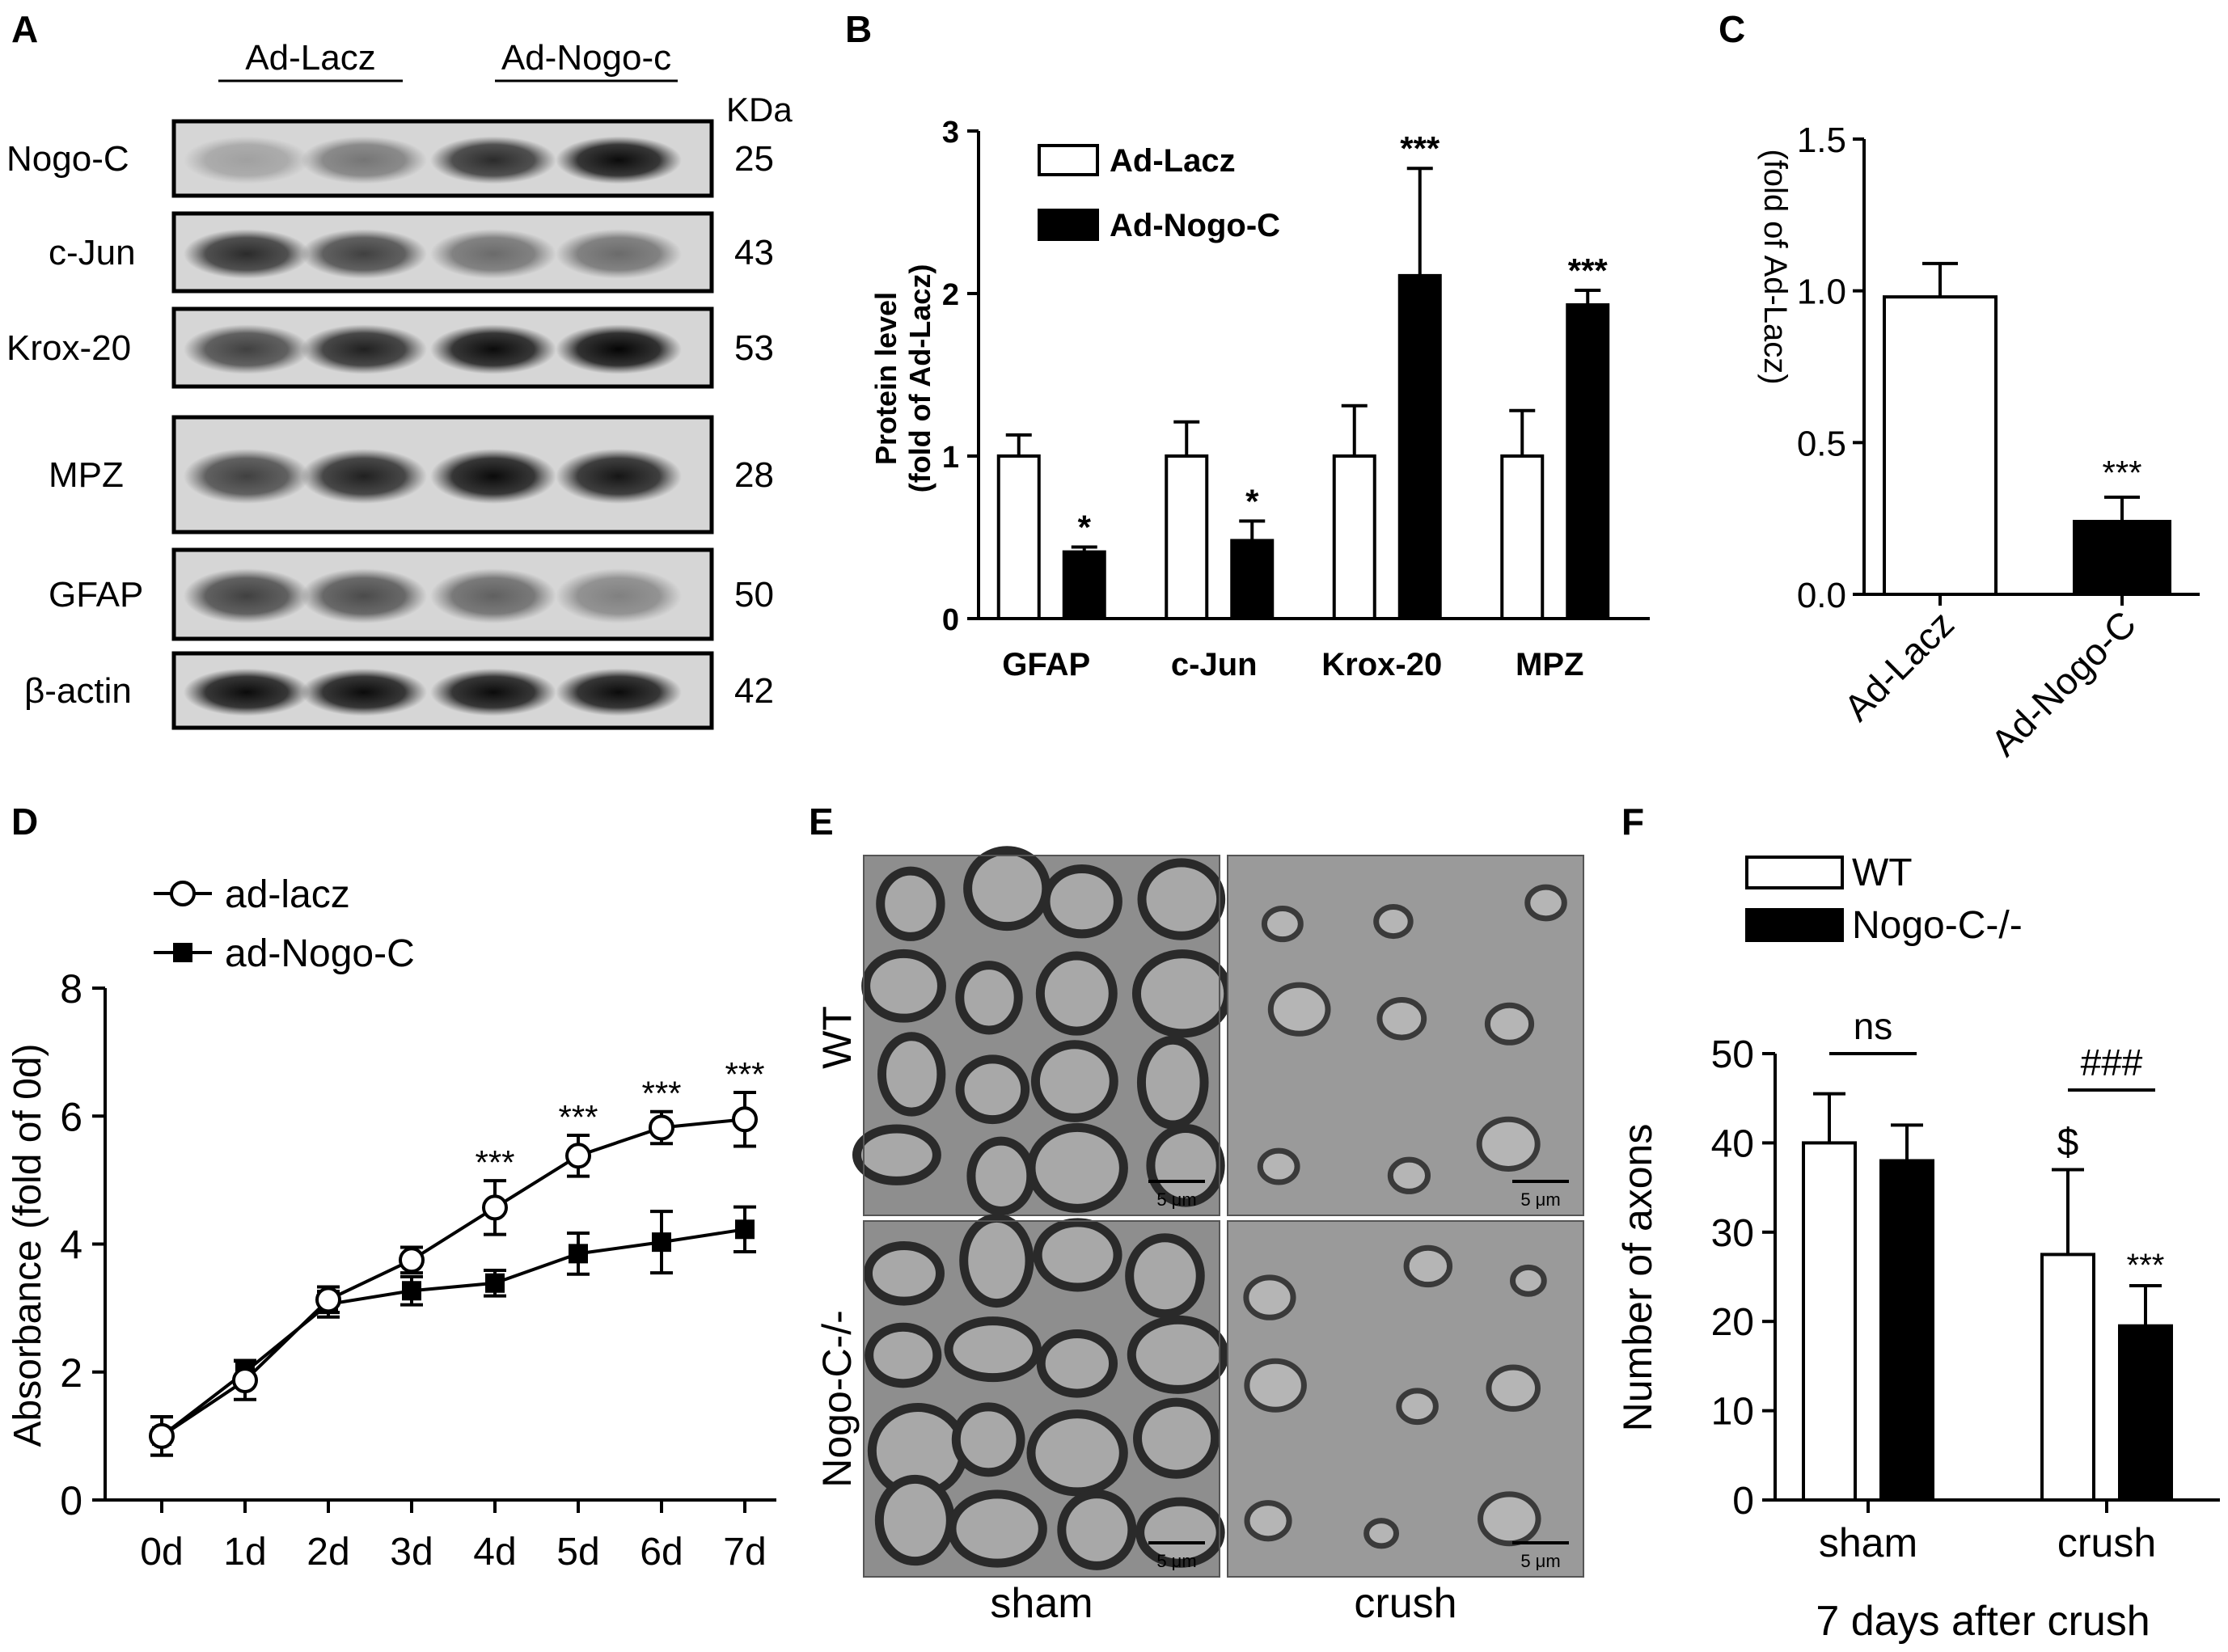 The width and height of the screenshot is (2228, 1652). Describe the element at coordinates (1381, 664) in the screenshot. I see `x-tick-label-b: Krox-20` at that location.